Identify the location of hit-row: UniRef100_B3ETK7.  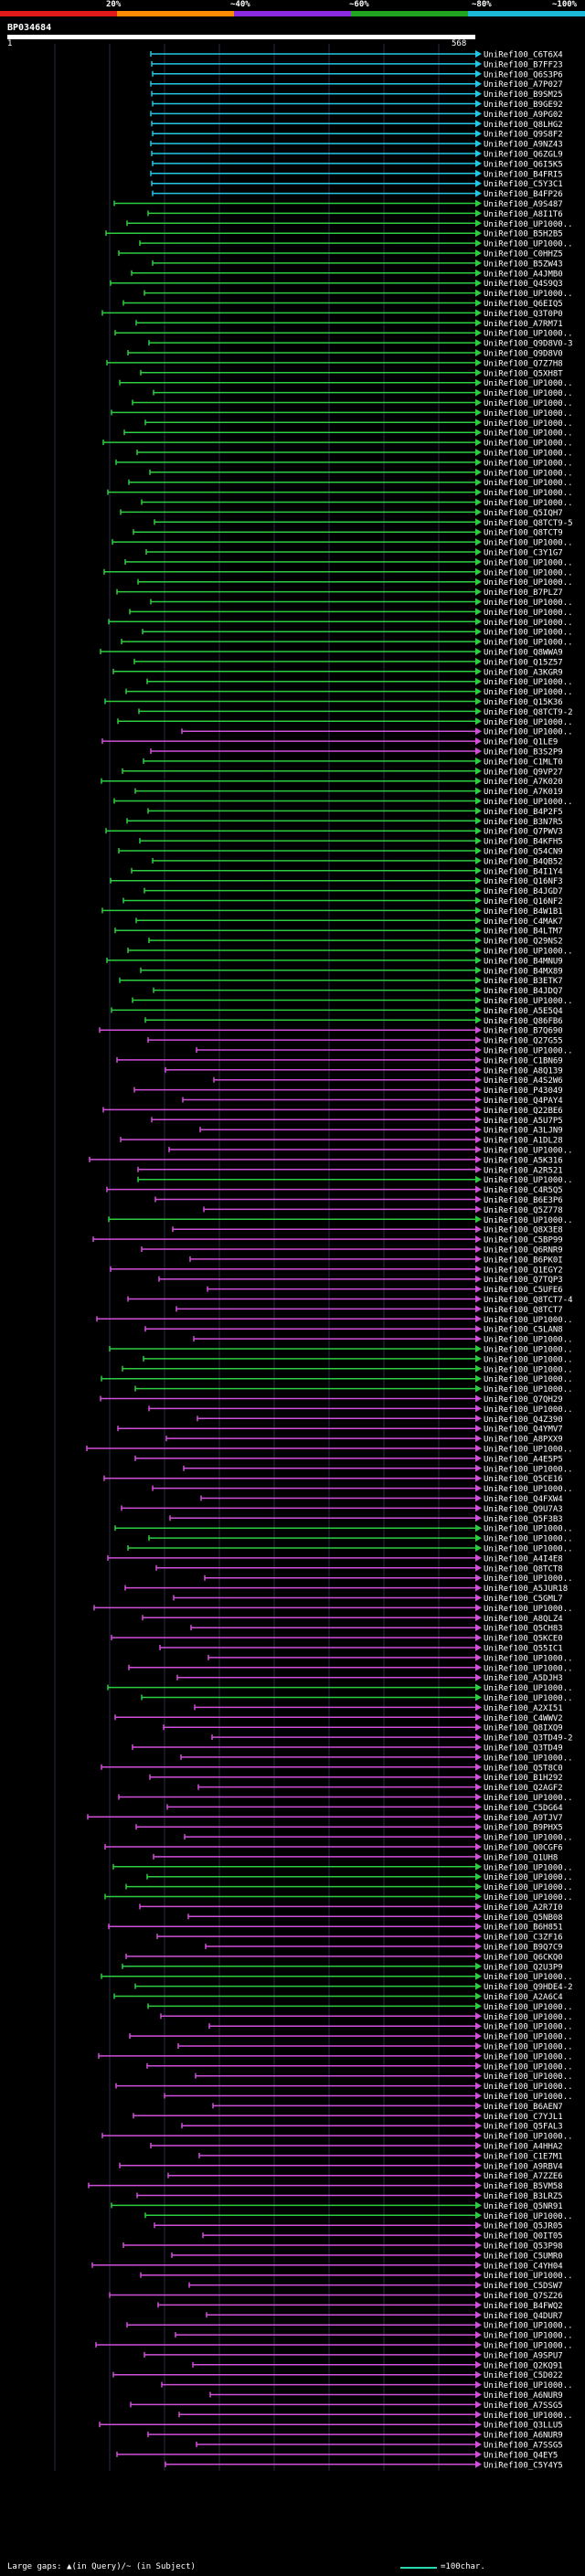
(341, 981).